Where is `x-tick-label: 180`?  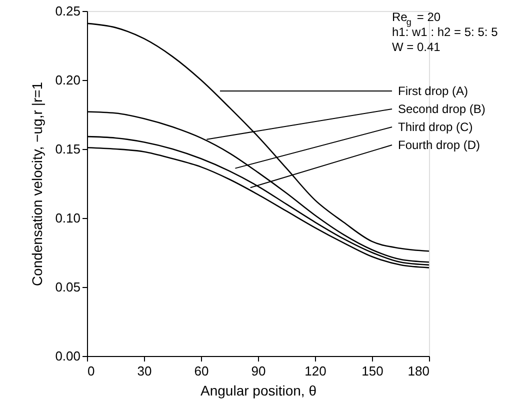 x-tick-label: 180 is located at coordinates (419, 371).